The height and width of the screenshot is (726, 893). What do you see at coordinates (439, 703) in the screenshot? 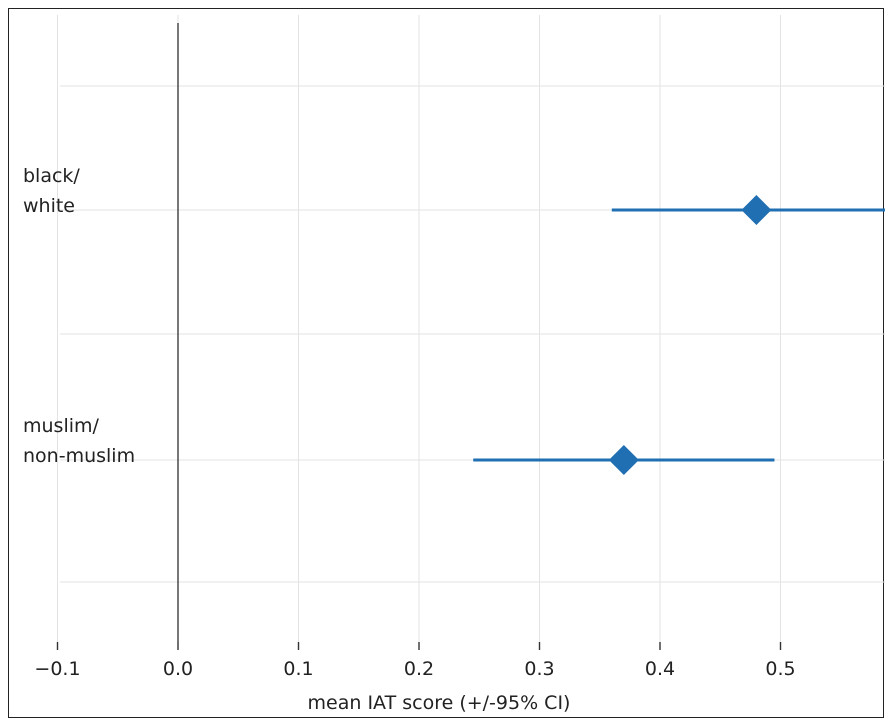
I see `x-axis-label: mean IAT score (+/-95% CI)` at bounding box center [439, 703].